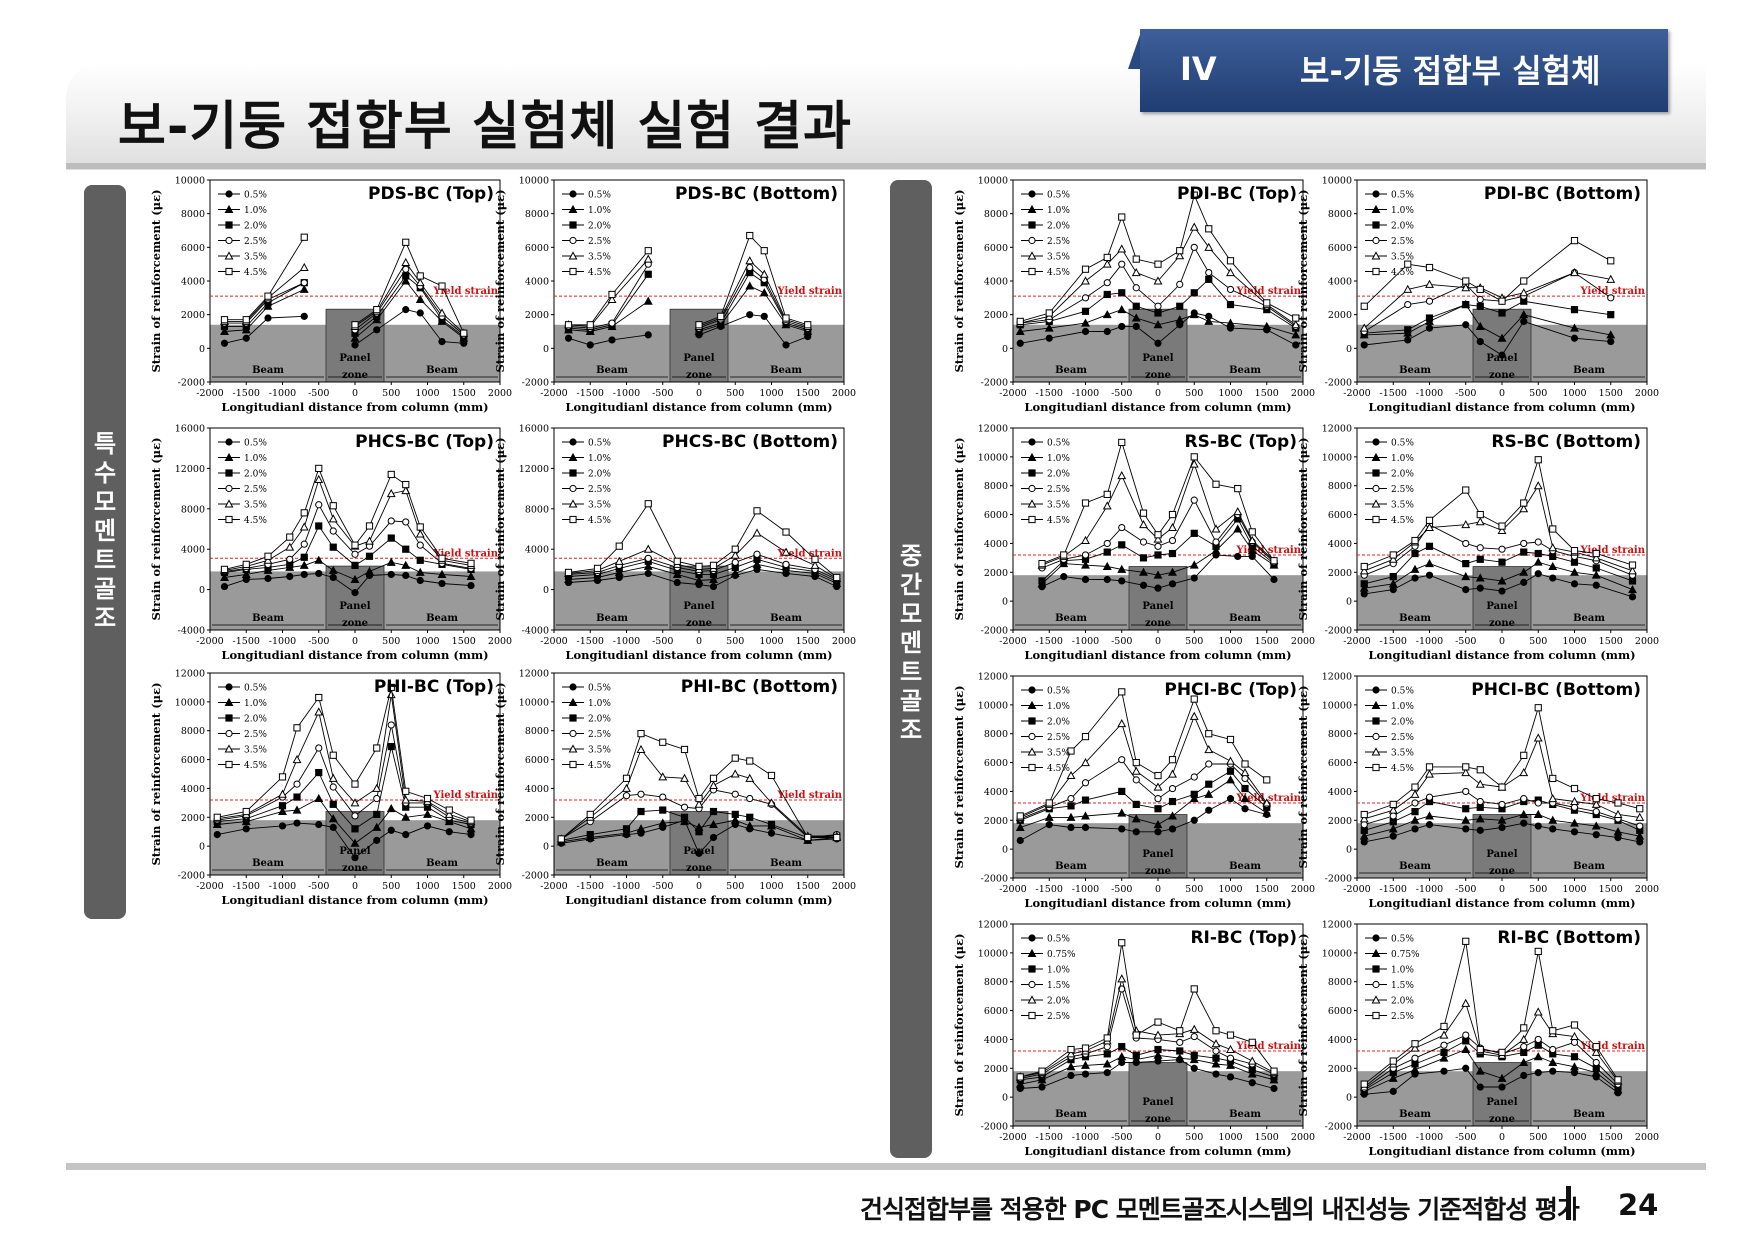 Image resolution: width=1752 pixels, height=1240 pixels. What do you see at coordinates (1502, 393) in the screenshot?
I see `x-tick-label: 0` at bounding box center [1502, 393].